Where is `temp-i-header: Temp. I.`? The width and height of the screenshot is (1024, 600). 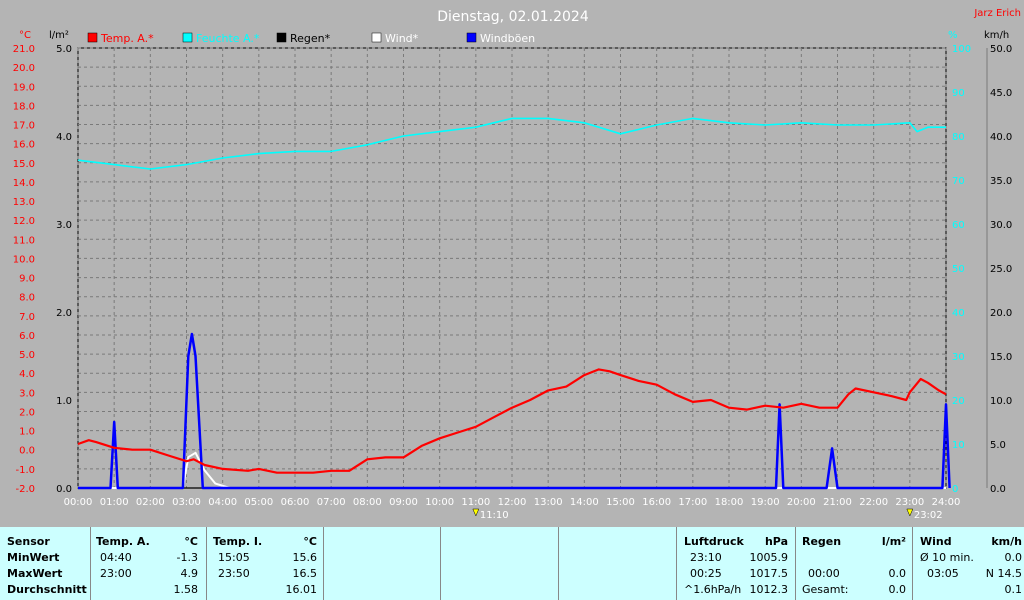
temp-i-header: Temp. I. is located at coordinates (238, 541).